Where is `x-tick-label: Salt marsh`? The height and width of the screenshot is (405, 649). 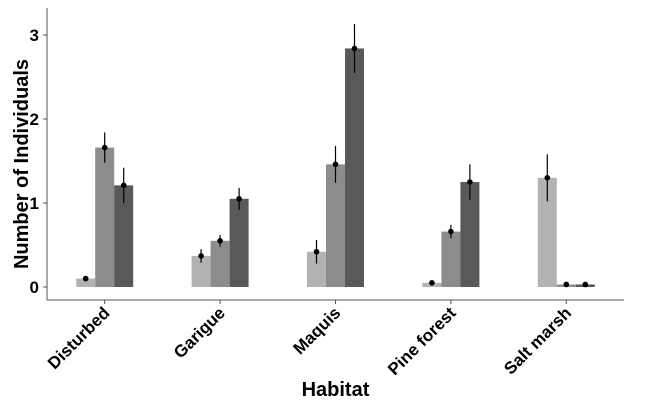 x-tick-label: Salt marsh is located at coordinates (537, 340).